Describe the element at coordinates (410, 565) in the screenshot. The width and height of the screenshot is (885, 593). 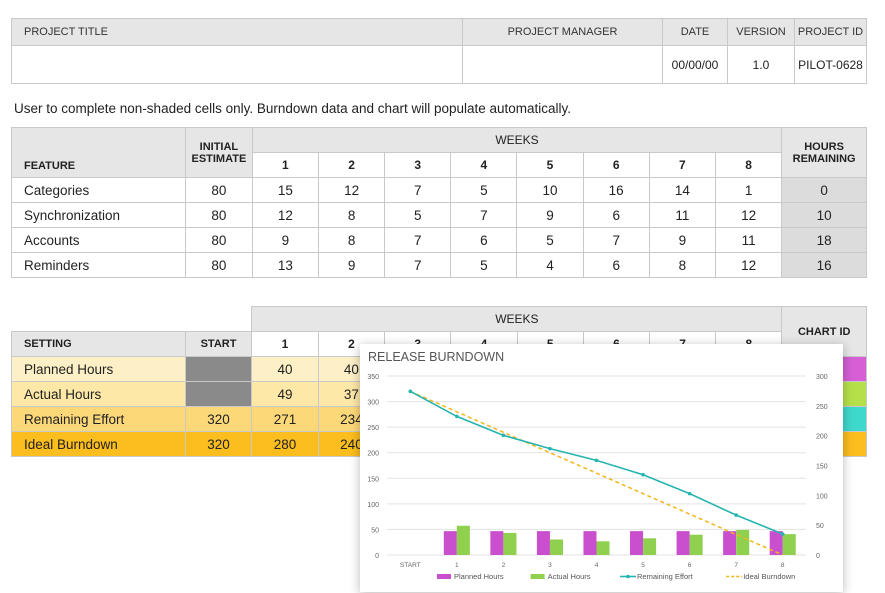
I see `x-tick: START` at that location.